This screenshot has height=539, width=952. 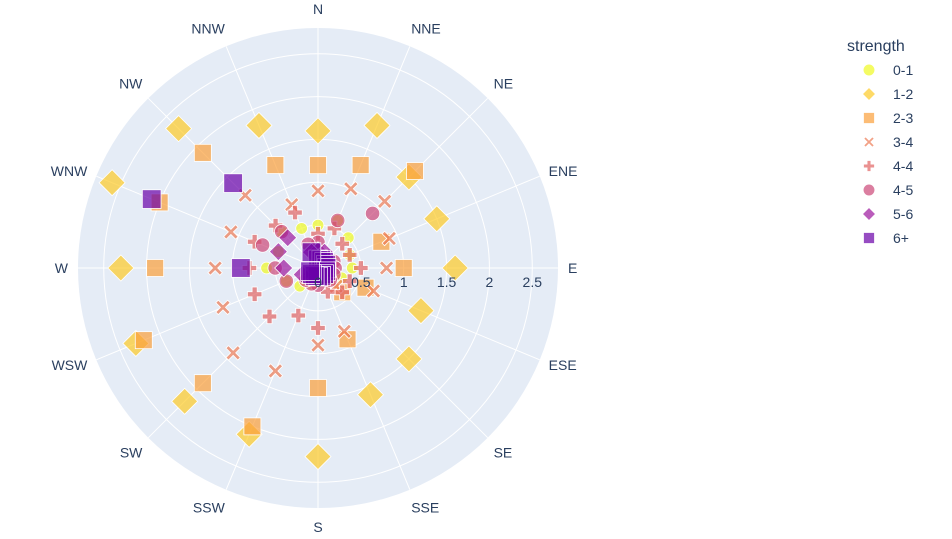 What do you see at coordinates (361, 268) in the screenshot?
I see `data-point-4-4-E` at bounding box center [361, 268].